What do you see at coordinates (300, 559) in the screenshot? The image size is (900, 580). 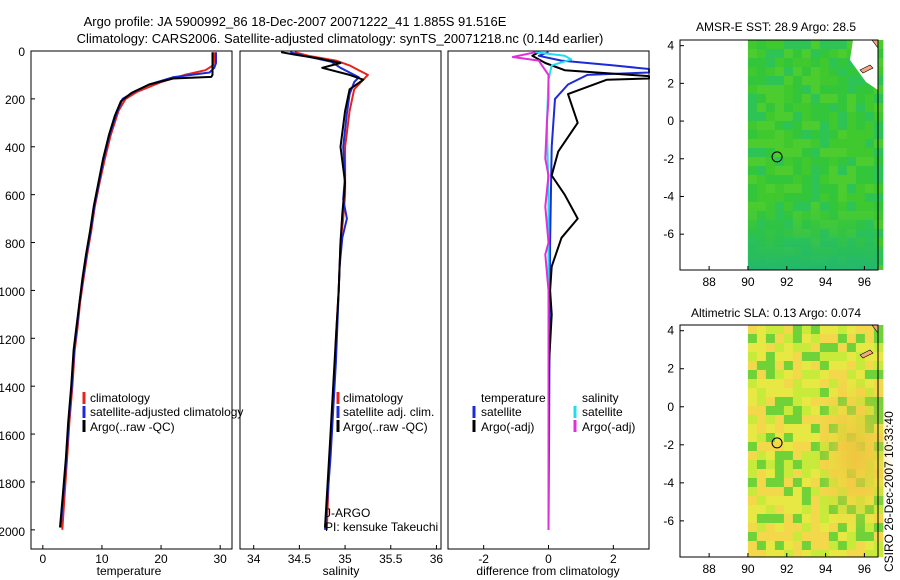 I see `x-tick-label: 34.5` at bounding box center [300, 559].